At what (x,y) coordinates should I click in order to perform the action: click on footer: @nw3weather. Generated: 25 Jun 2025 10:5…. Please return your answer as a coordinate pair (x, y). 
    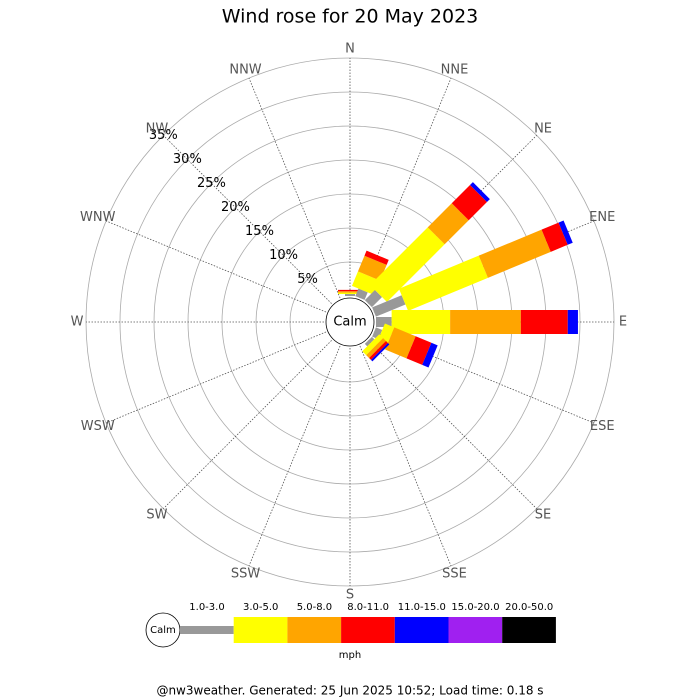
    Looking at the image, I should click on (349, 691).